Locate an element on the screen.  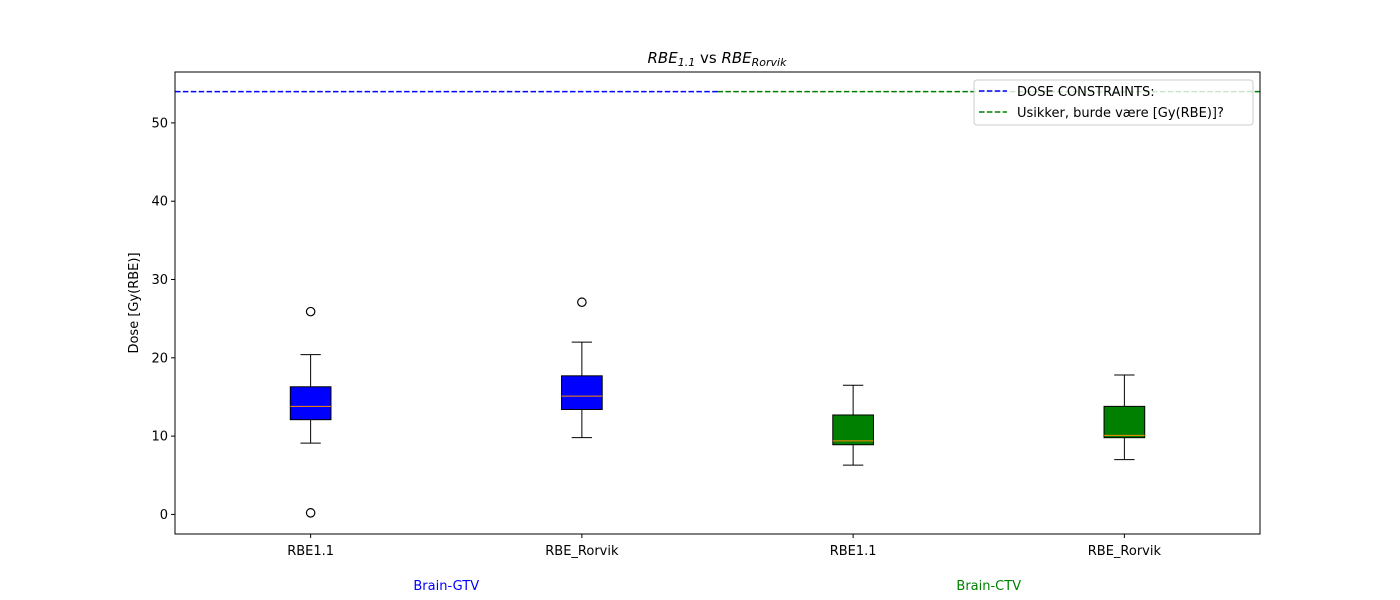
y-tick-label-40: 40 is located at coordinates (159, 202).